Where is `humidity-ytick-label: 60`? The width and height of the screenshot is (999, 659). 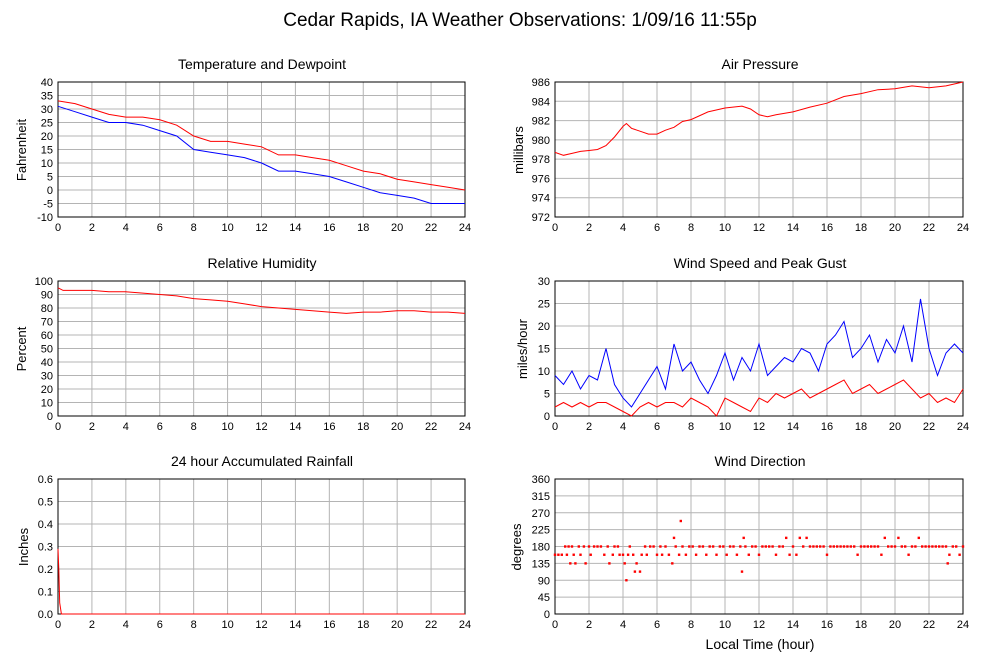 humidity-ytick-label: 60 is located at coordinates (47, 336).